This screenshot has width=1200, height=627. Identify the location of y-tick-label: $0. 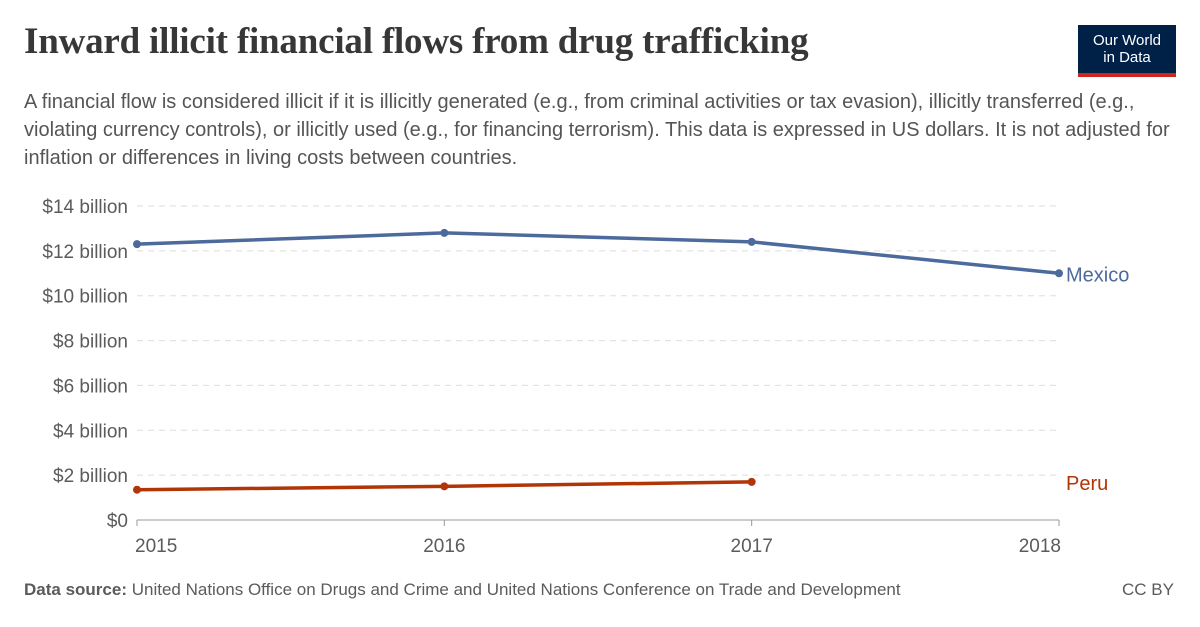
(117, 521).